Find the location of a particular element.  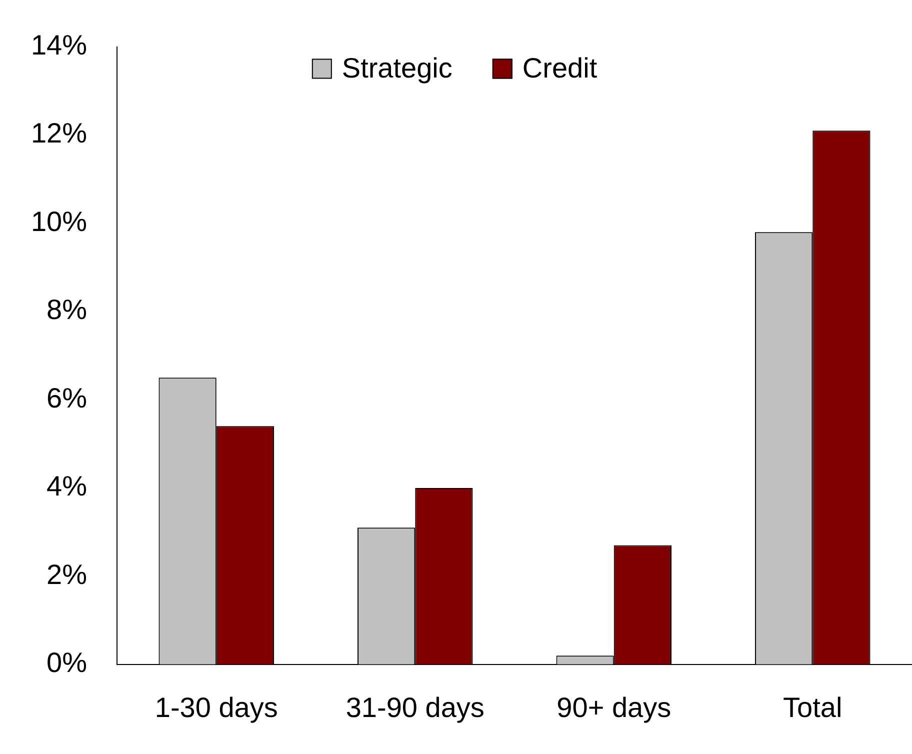

y-tick-label: 12% is located at coordinates (58, 133).